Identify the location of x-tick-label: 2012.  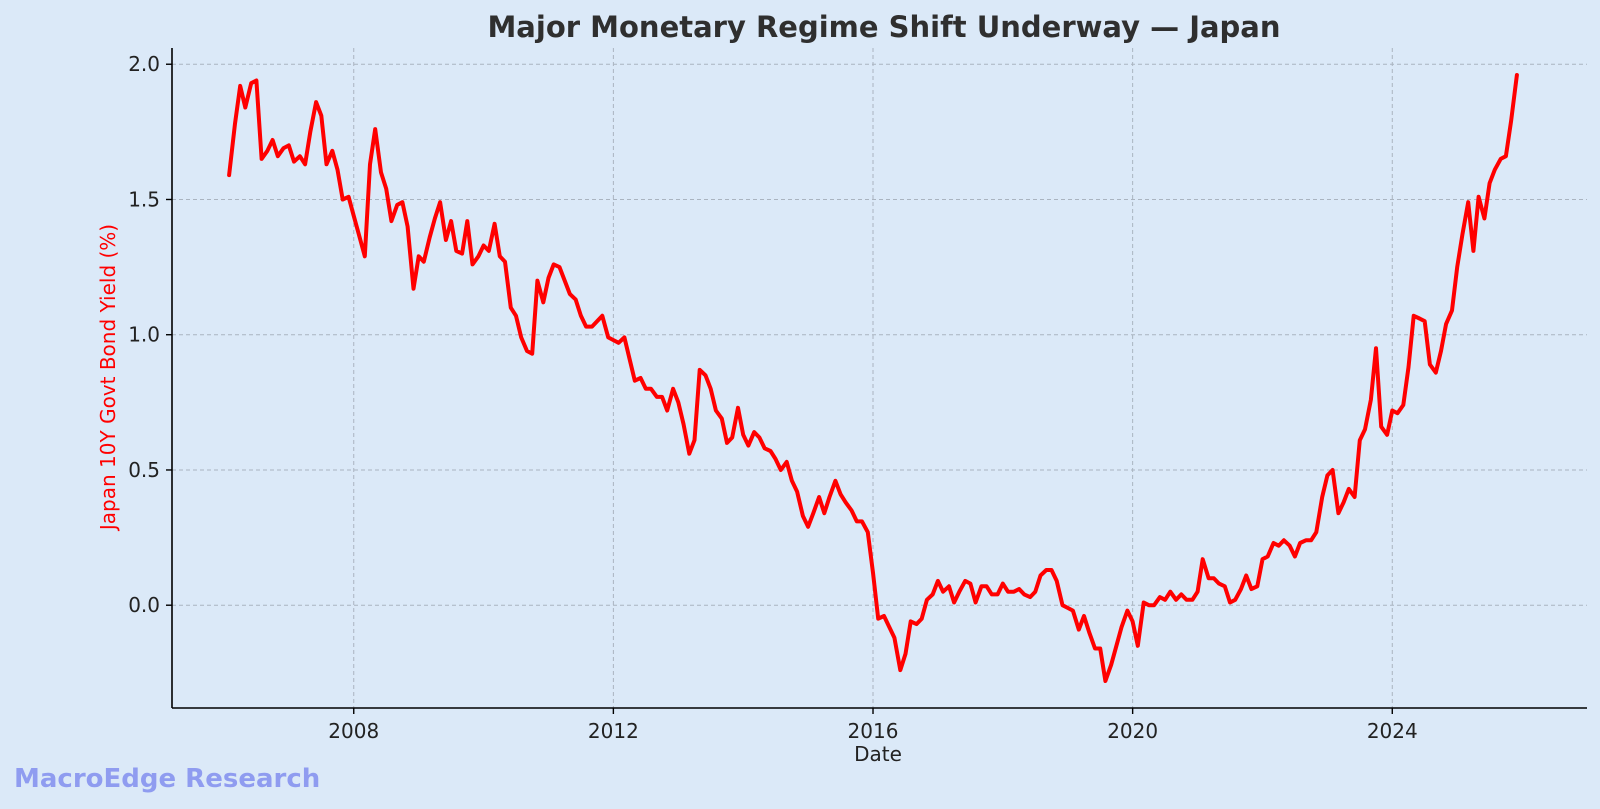
(613, 731).